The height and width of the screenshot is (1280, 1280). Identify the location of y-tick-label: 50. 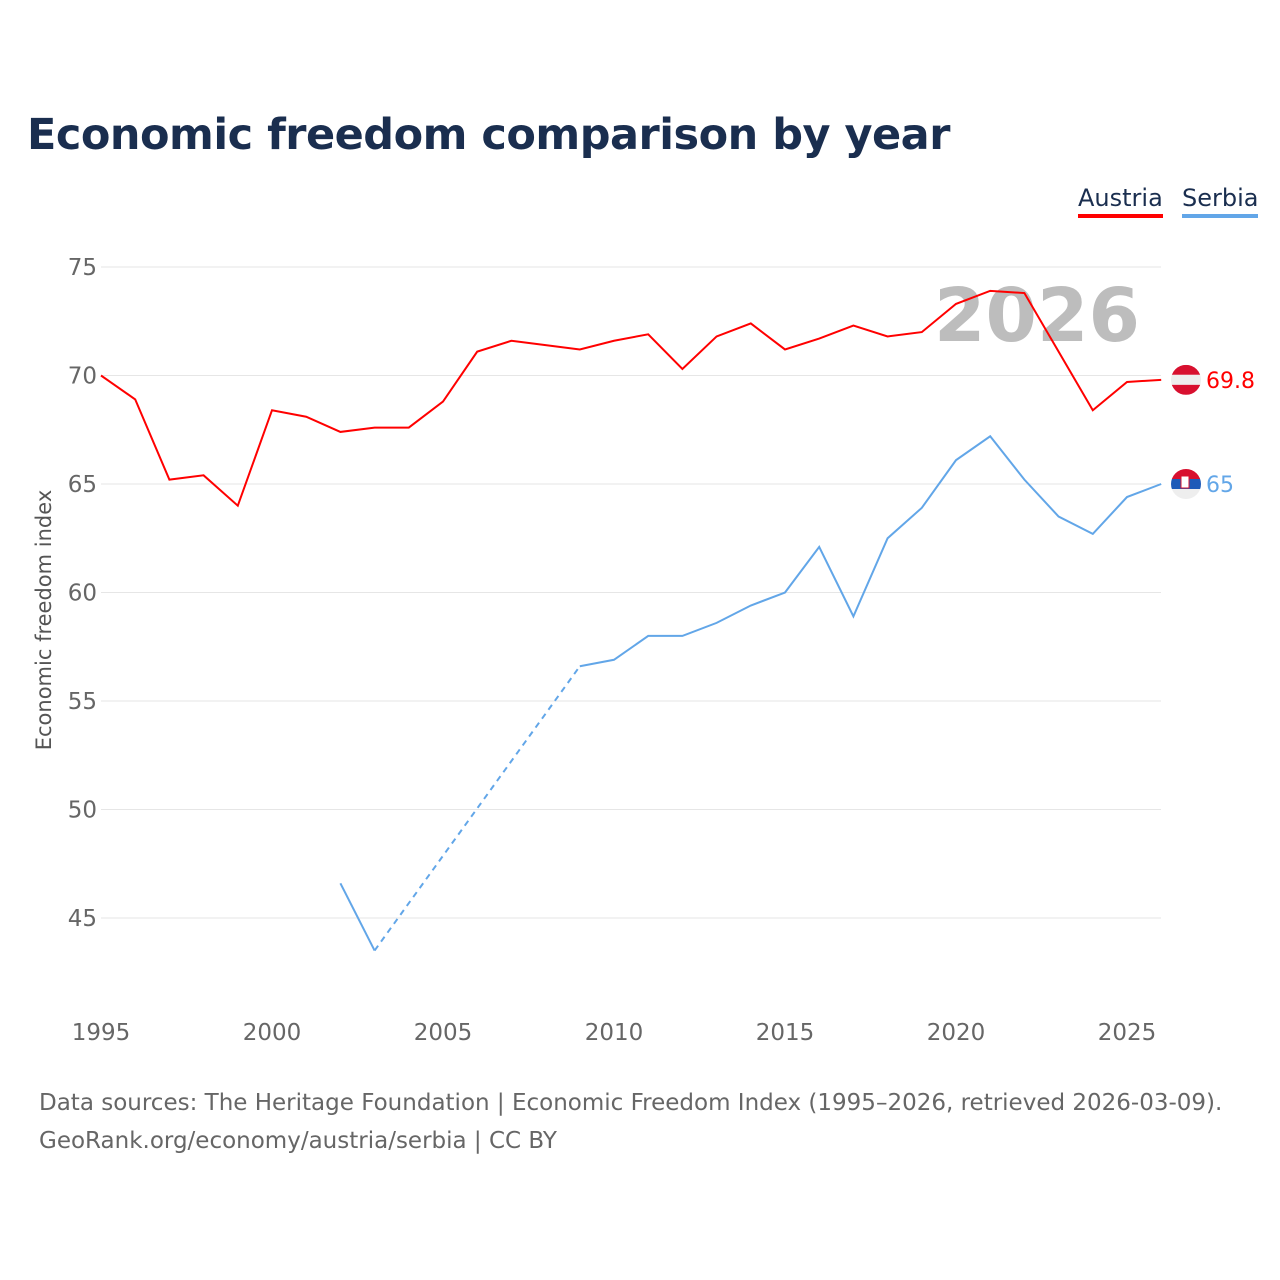
(82, 811).